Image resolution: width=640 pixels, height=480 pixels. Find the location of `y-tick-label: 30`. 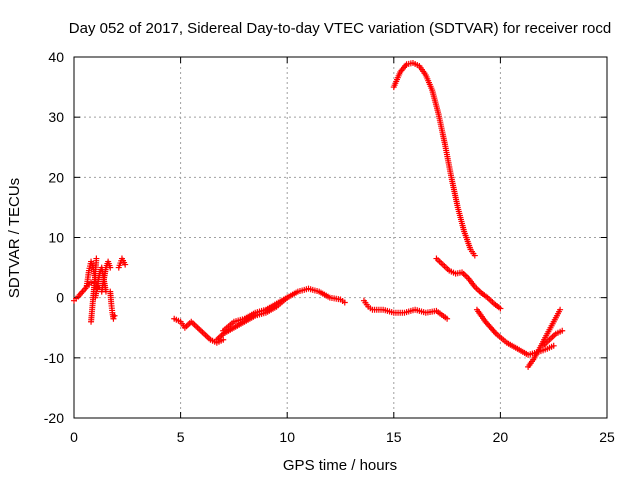

y-tick-label: 30 is located at coordinates (56, 117).